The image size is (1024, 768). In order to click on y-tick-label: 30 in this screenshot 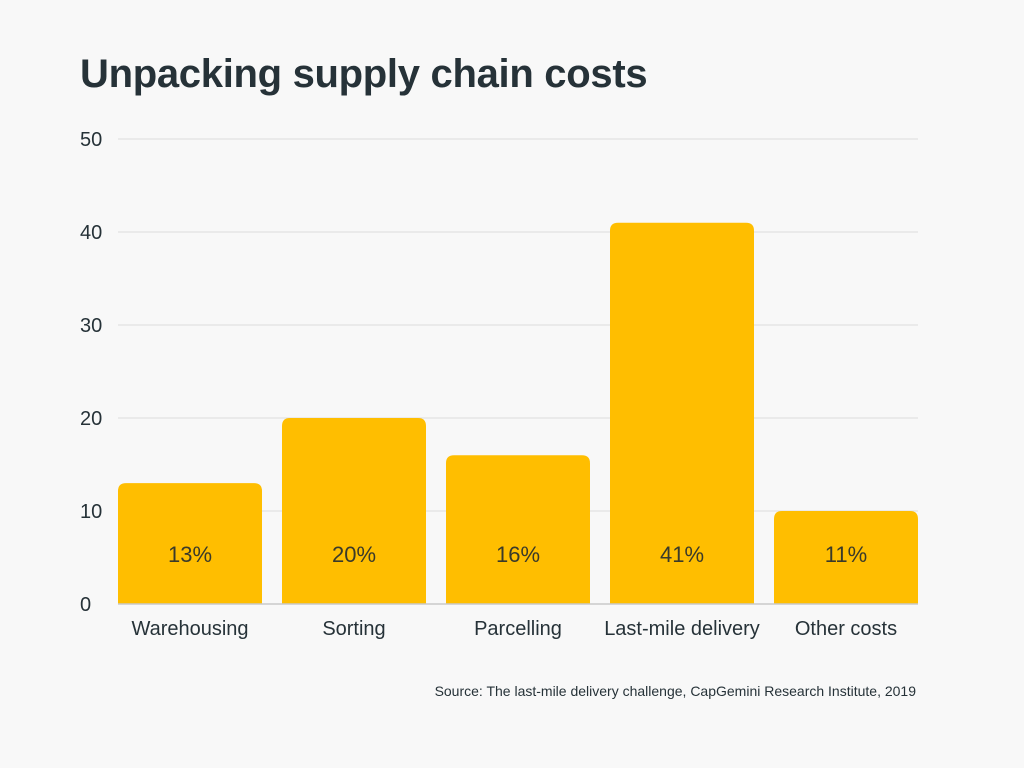, I will do `click(91, 326)`.